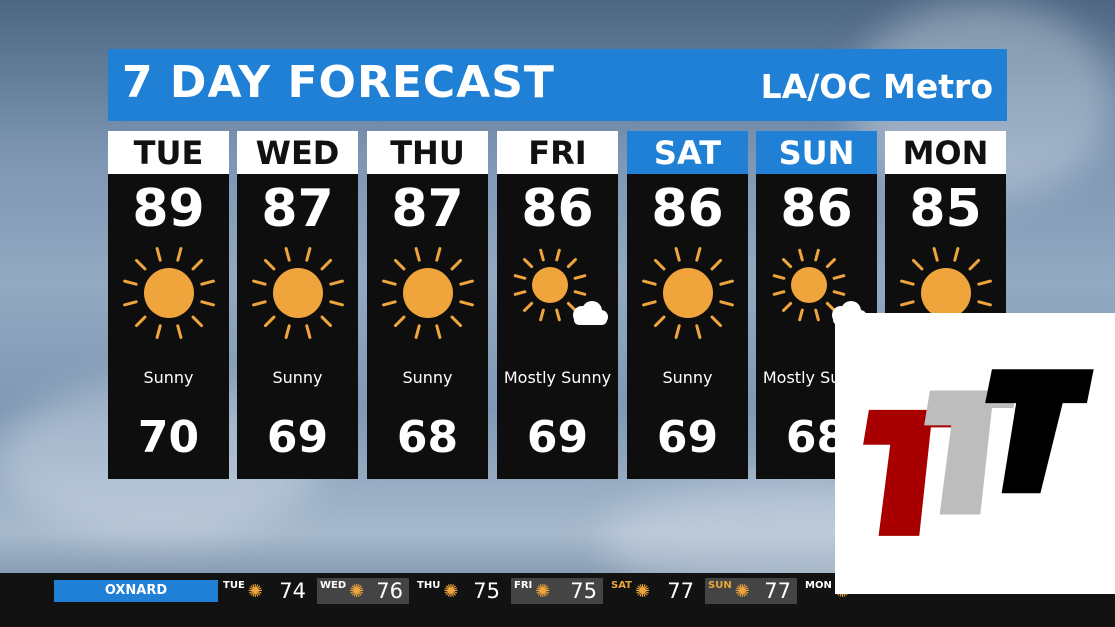  What do you see at coordinates (751, 591) in the screenshot?
I see `ticker-item: SUN ✺ 77` at bounding box center [751, 591].